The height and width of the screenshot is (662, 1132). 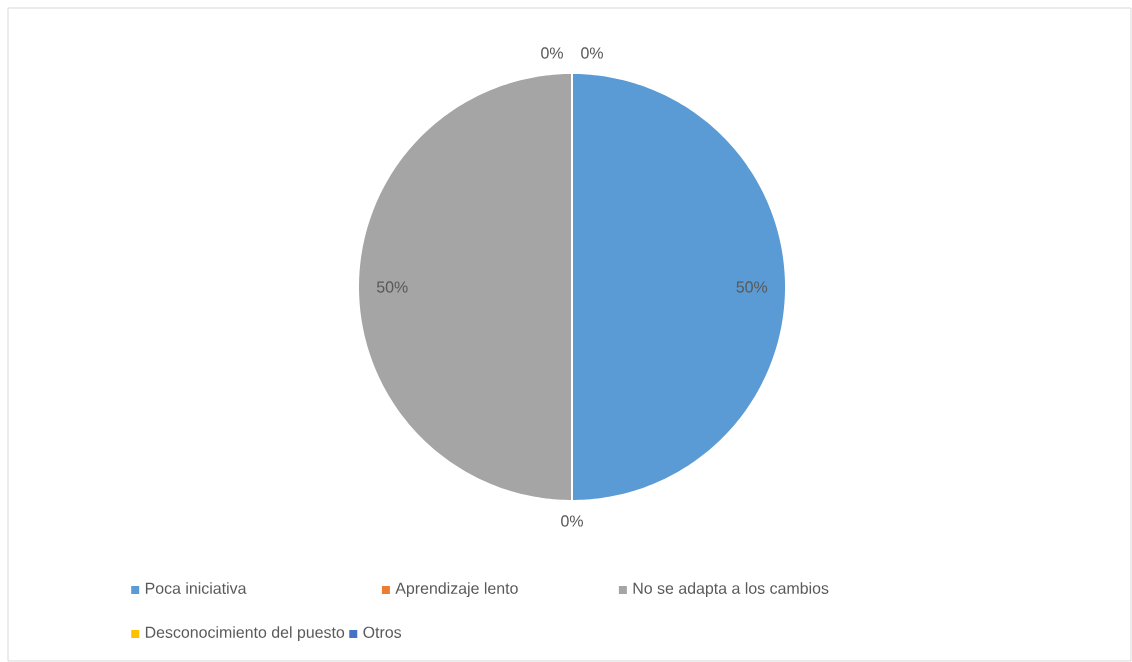 What do you see at coordinates (731, 590) in the screenshot?
I see `legend-label: No se adapta a los cambios` at bounding box center [731, 590].